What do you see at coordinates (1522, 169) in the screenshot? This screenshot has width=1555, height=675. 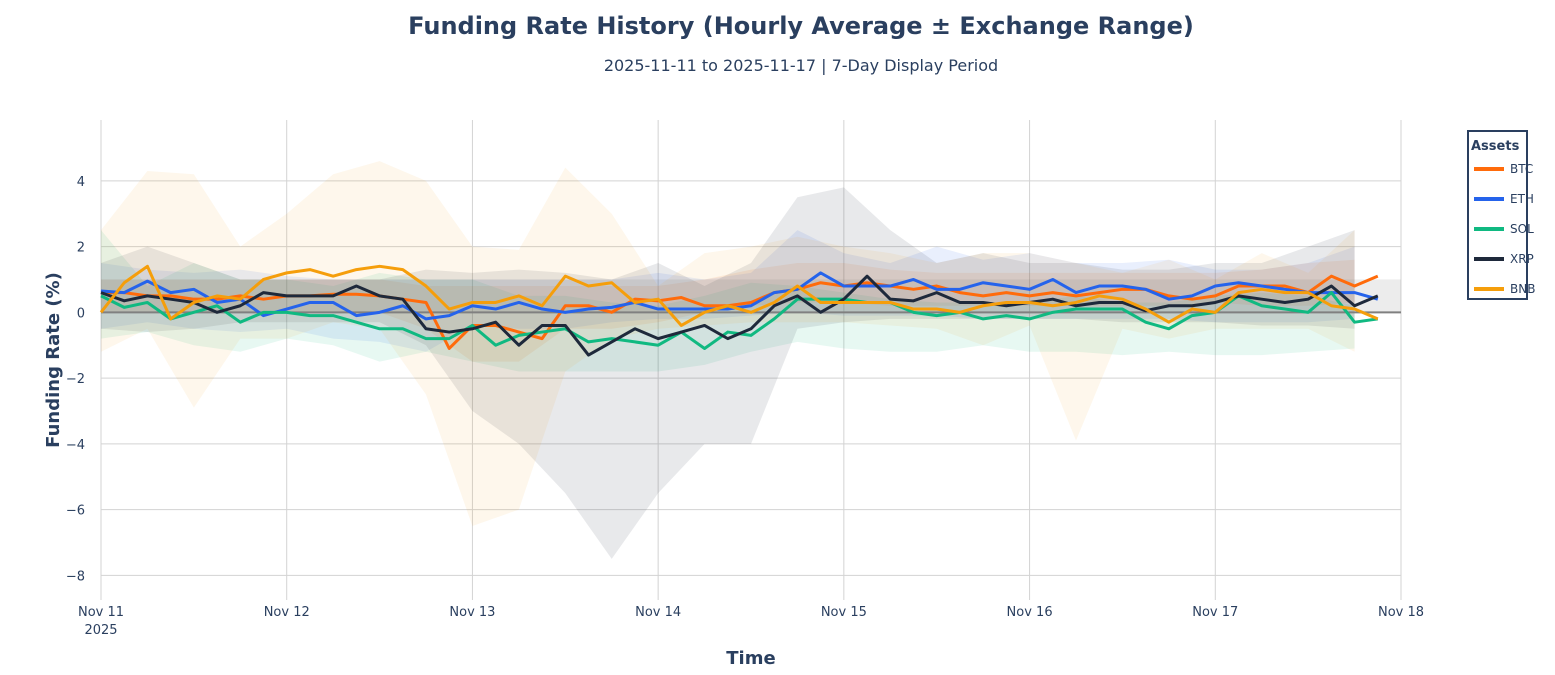 I see `legend-label: BTC` at bounding box center [1522, 169].